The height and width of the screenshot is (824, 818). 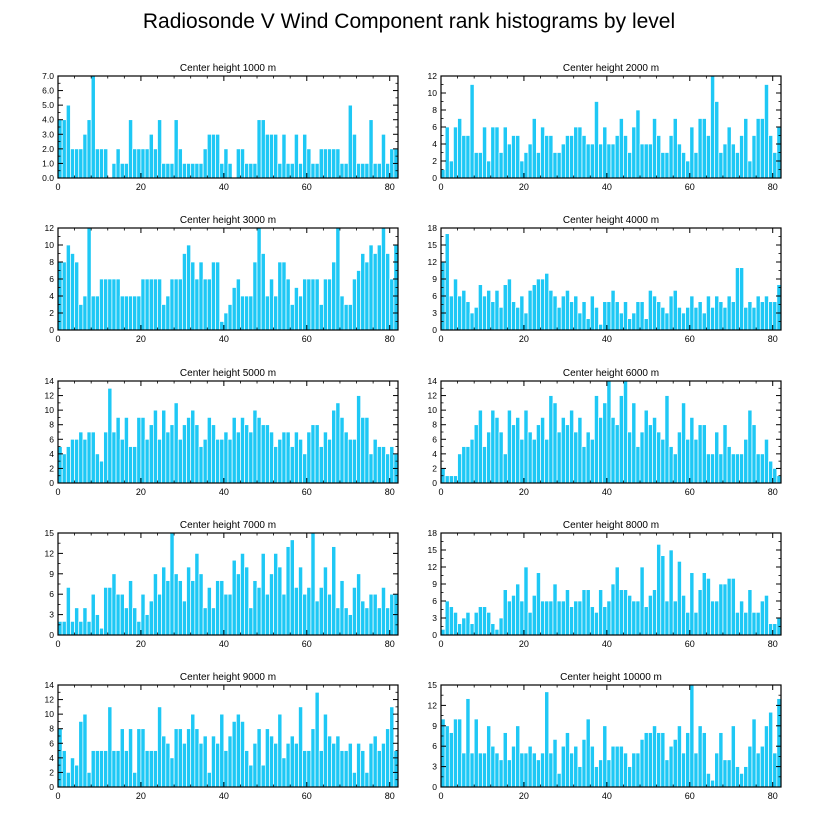 What do you see at coordinates (440, 796) in the screenshot?
I see `x-tick-label: 0` at bounding box center [440, 796].